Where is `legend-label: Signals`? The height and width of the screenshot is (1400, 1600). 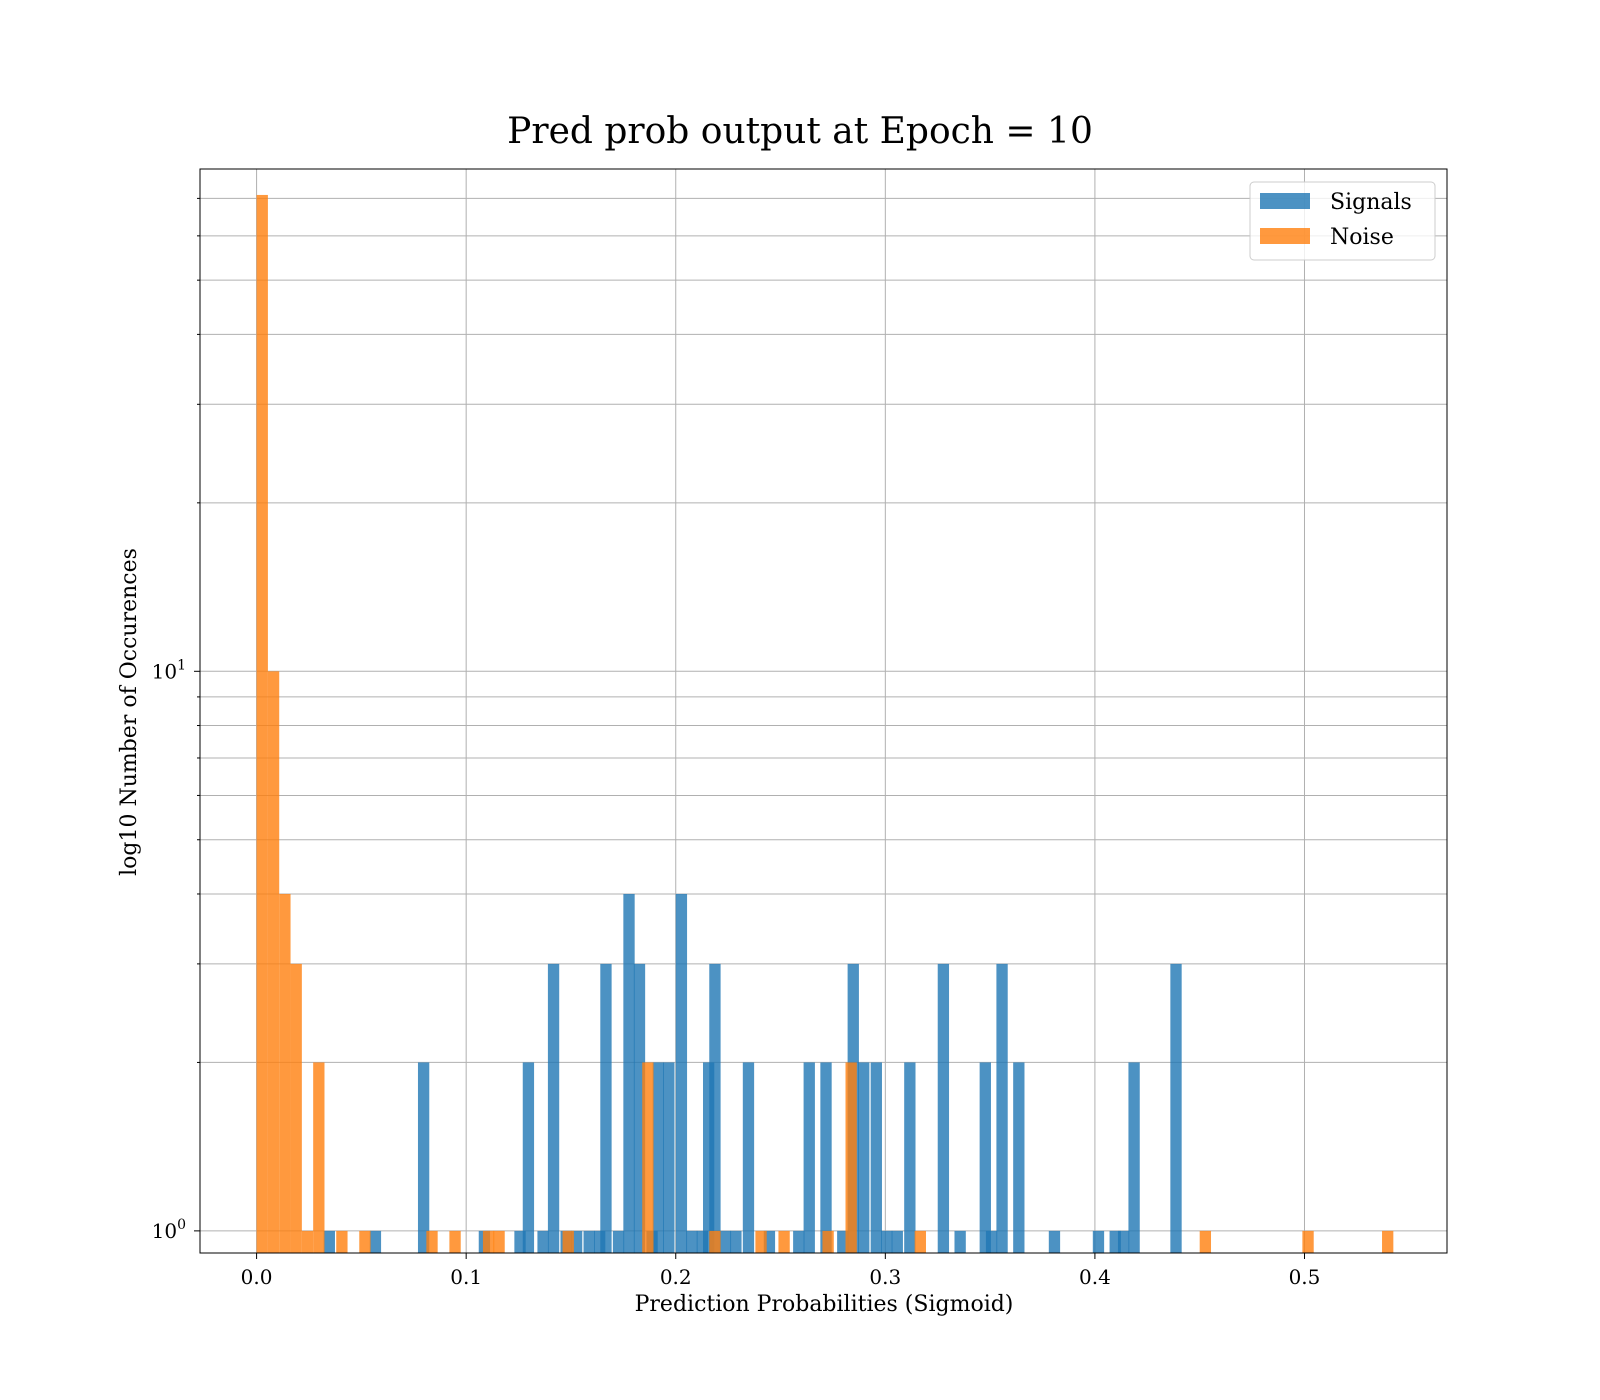 legend-label: Signals is located at coordinates (1371, 202).